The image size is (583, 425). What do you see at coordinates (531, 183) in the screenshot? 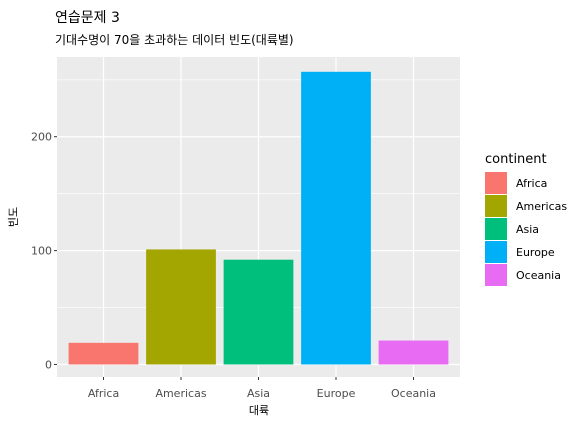
I see `legend-label: Africa` at bounding box center [531, 183].